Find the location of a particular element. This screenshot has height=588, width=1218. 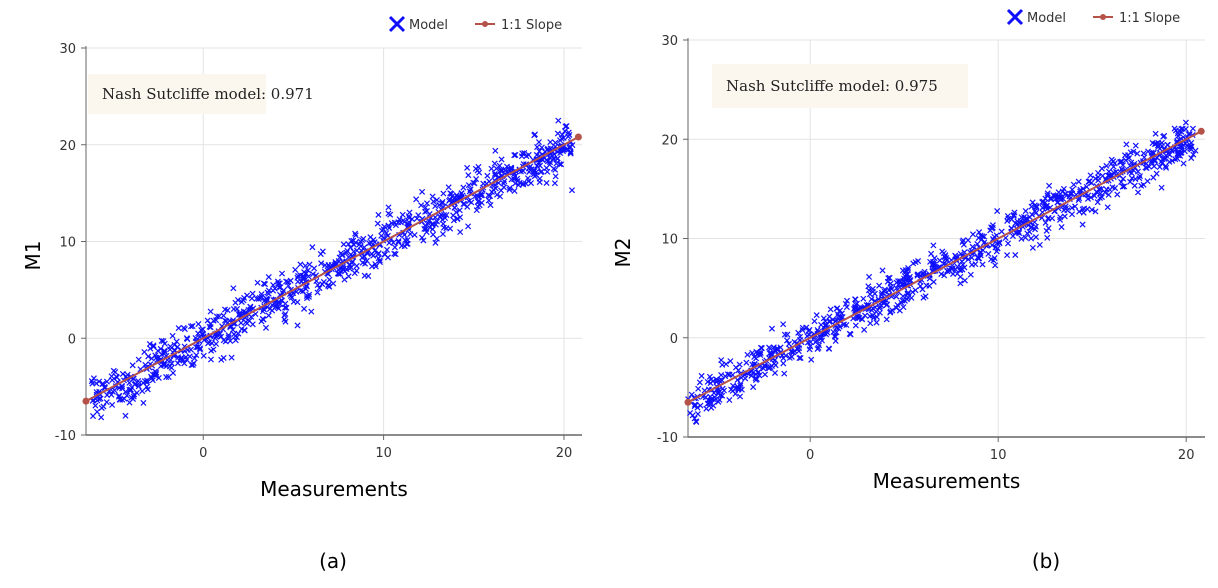

slope-point is located at coordinates (578, 137).